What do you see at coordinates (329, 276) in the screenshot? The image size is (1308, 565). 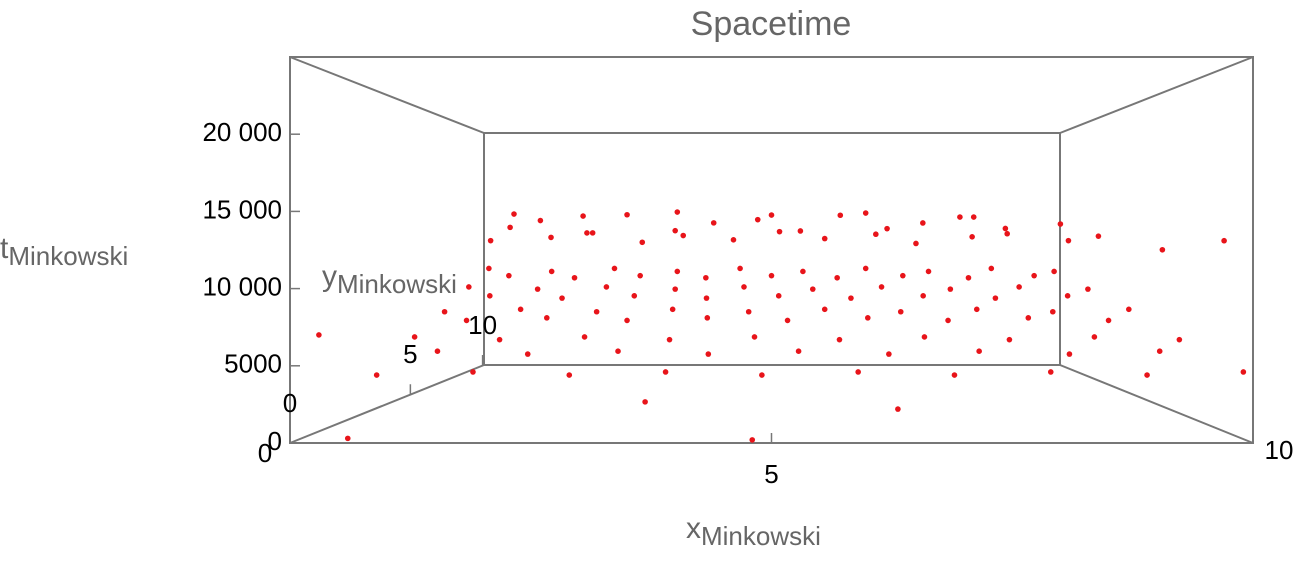 I see `y-label-main: y` at bounding box center [329, 276].